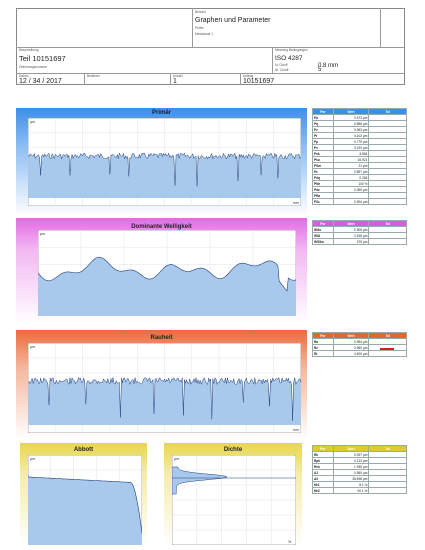 The image size is (425, 550). I want to click on header-block, so click(210, 46).